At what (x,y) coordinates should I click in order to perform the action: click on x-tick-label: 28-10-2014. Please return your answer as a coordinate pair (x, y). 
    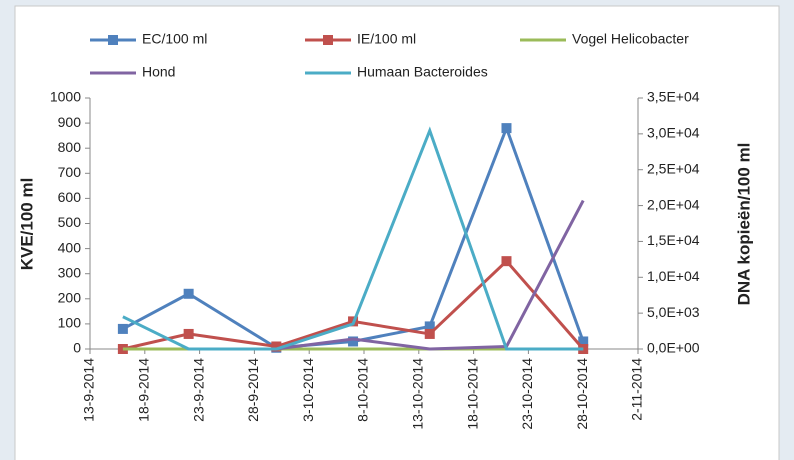
    Looking at the image, I should click on (582, 394).